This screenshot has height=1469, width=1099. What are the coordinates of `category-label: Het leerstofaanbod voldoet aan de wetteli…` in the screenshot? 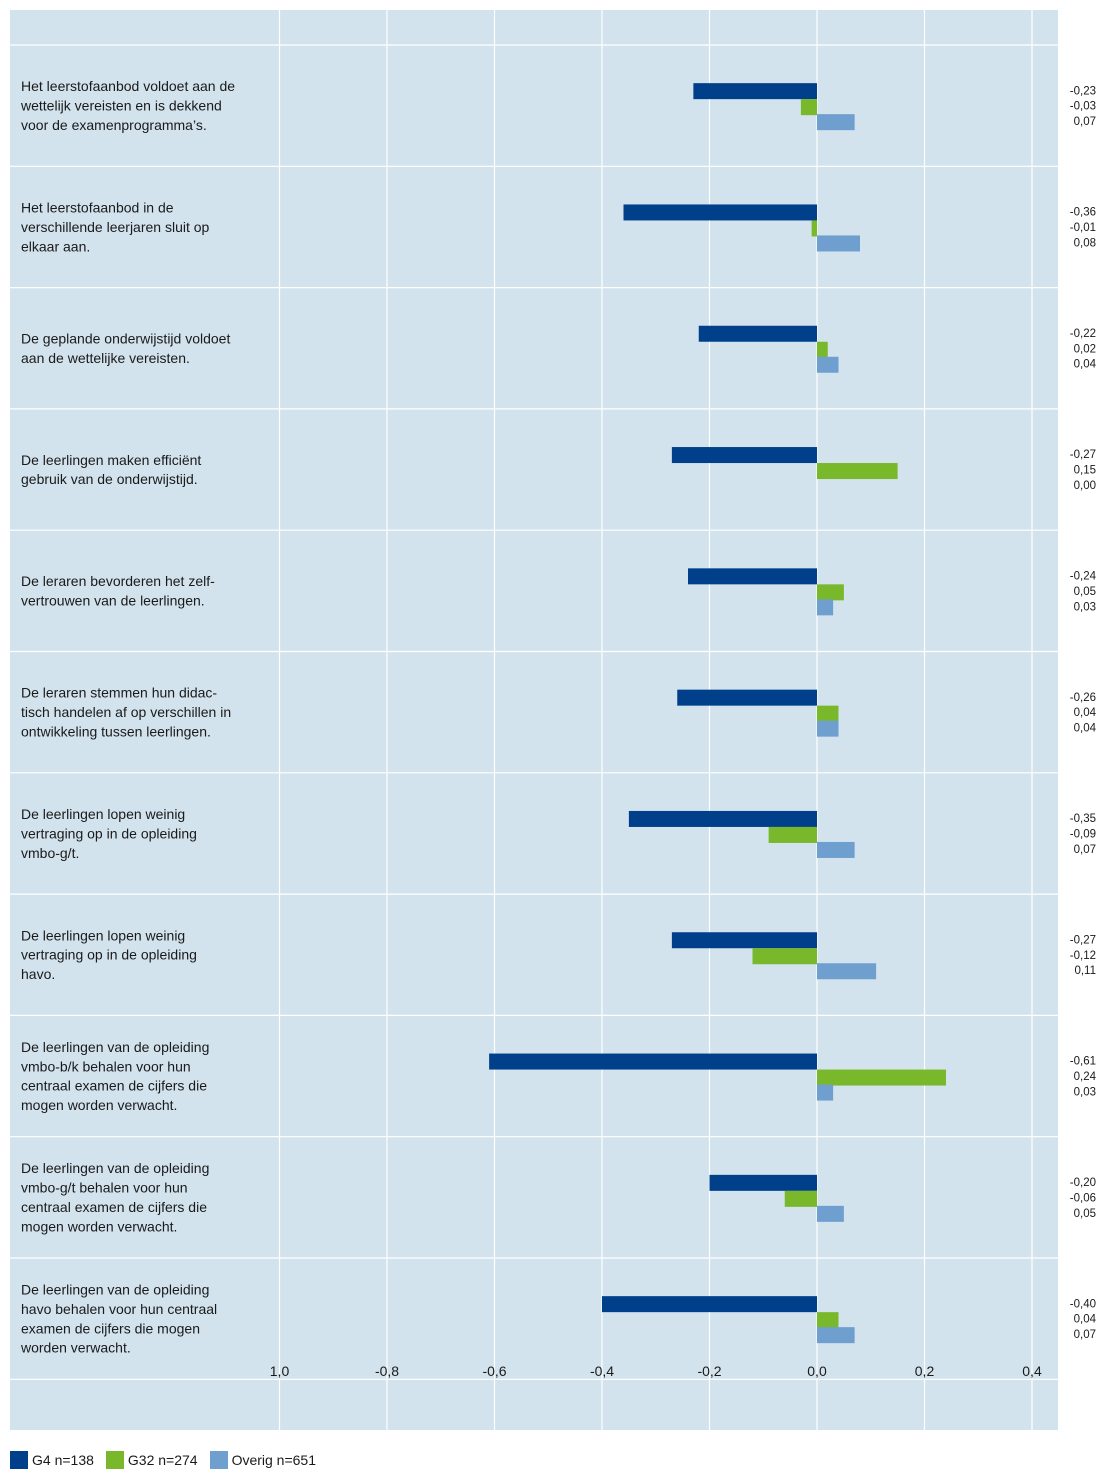 It's located at (127, 105).